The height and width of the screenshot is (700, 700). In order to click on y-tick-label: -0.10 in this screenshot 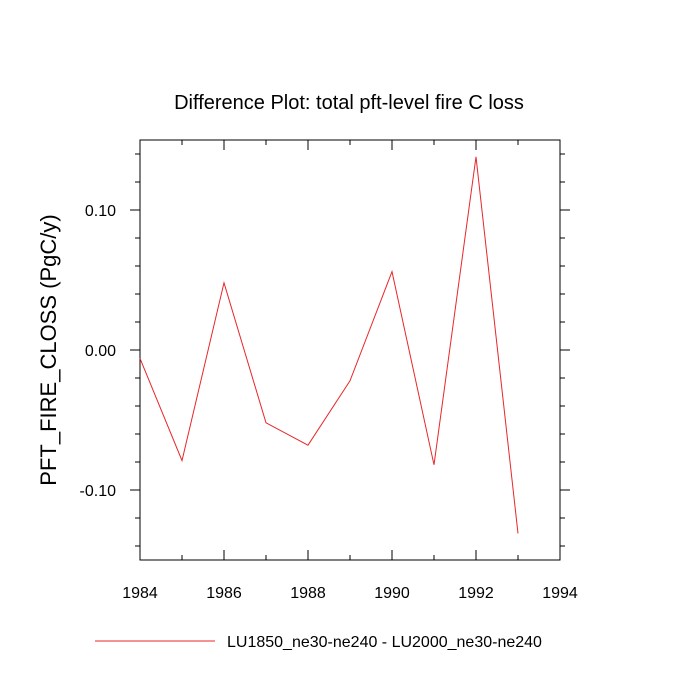, I will do `click(98, 491)`.